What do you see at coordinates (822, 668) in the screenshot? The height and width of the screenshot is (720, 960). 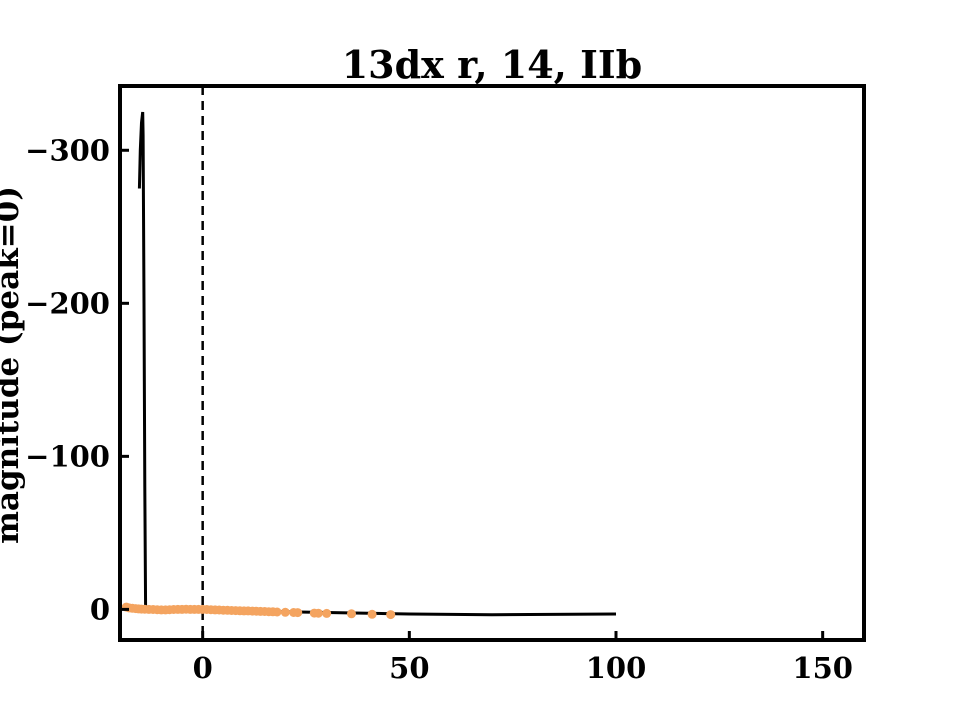 I see `x-tick-label: 150` at bounding box center [822, 668].